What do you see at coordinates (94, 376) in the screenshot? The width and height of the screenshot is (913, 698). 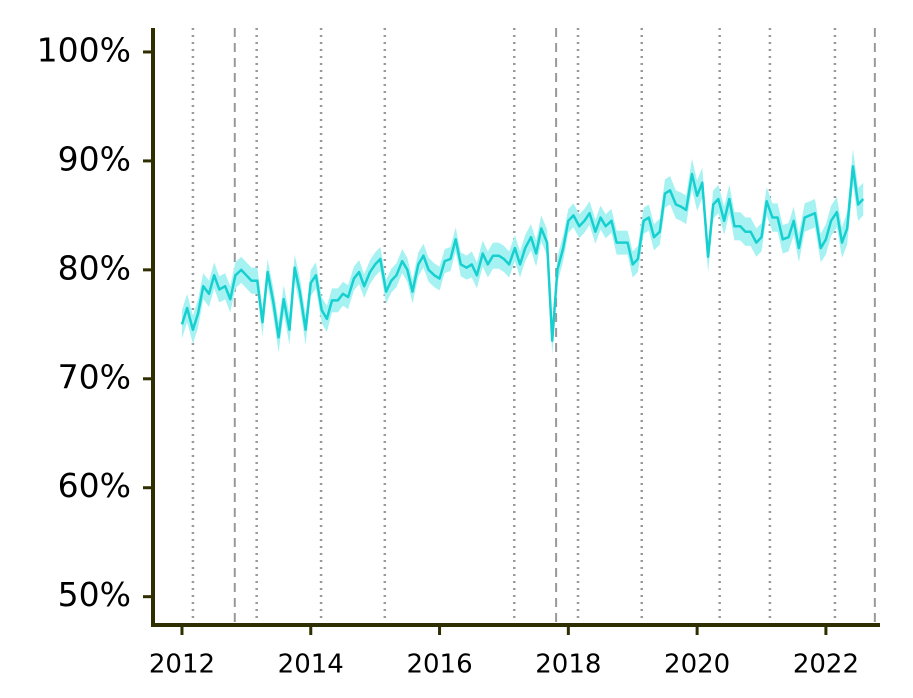 I see `y-tick-label: 70%` at bounding box center [94, 376].